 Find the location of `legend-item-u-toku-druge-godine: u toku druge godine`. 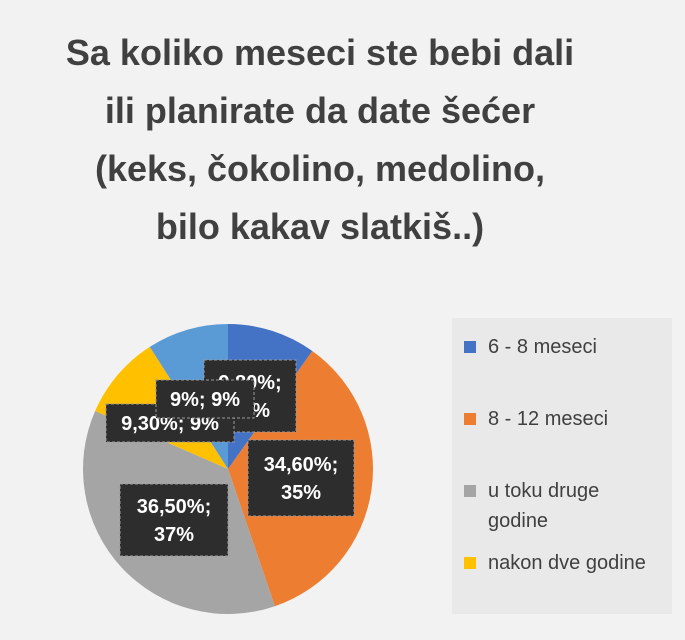

legend-item-u-toku-druge-godine: u toku druge godine is located at coordinates (566, 506).